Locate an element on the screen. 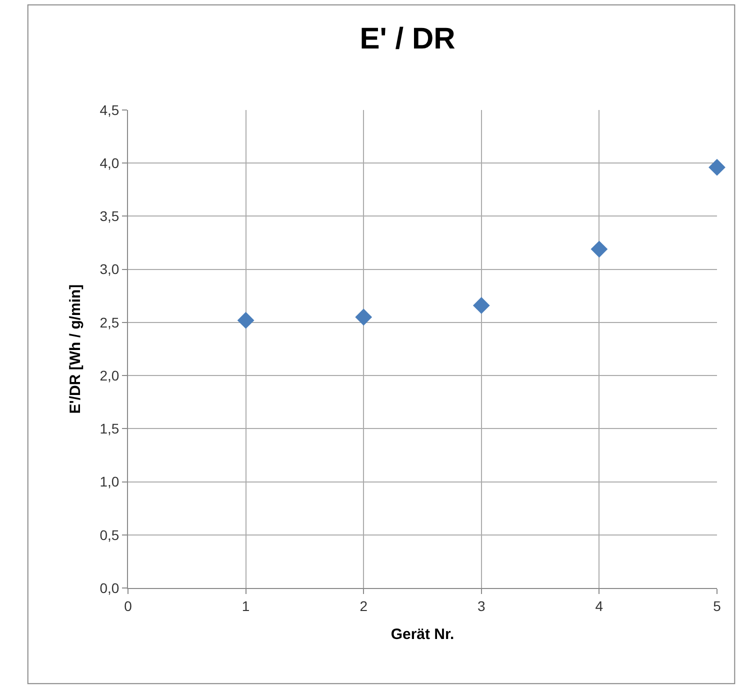 This screenshot has height=688, width=741. y-tick-label: 0,0 is located at coordinates (110, 588).